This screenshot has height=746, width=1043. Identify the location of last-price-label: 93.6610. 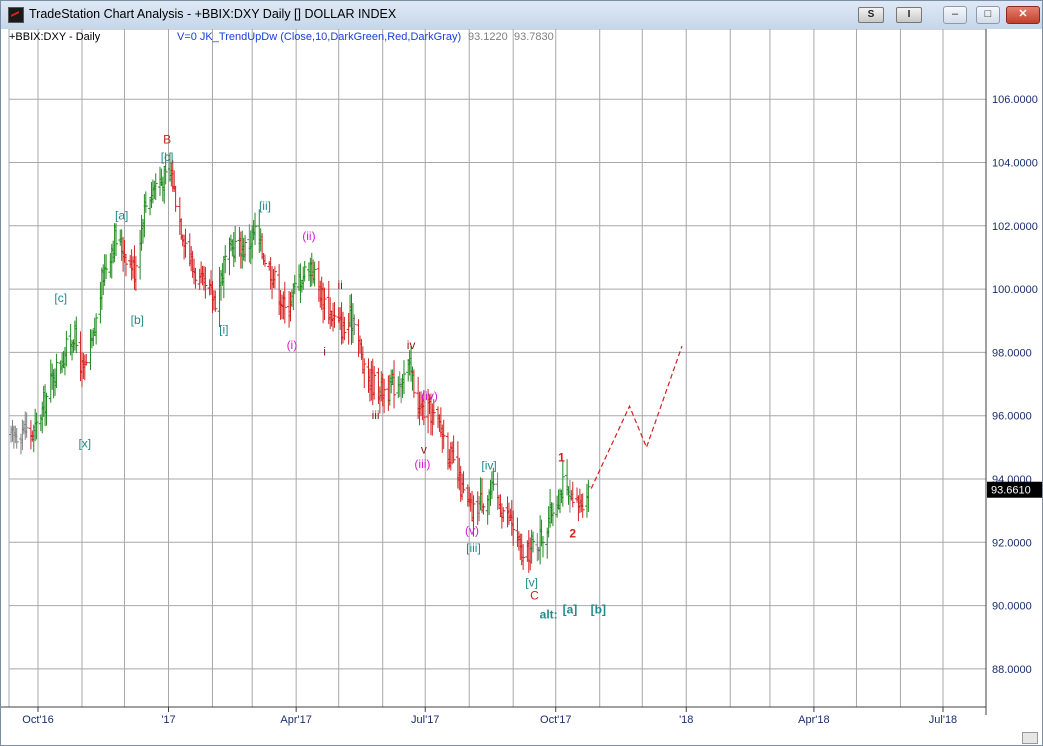
(1011, 491).